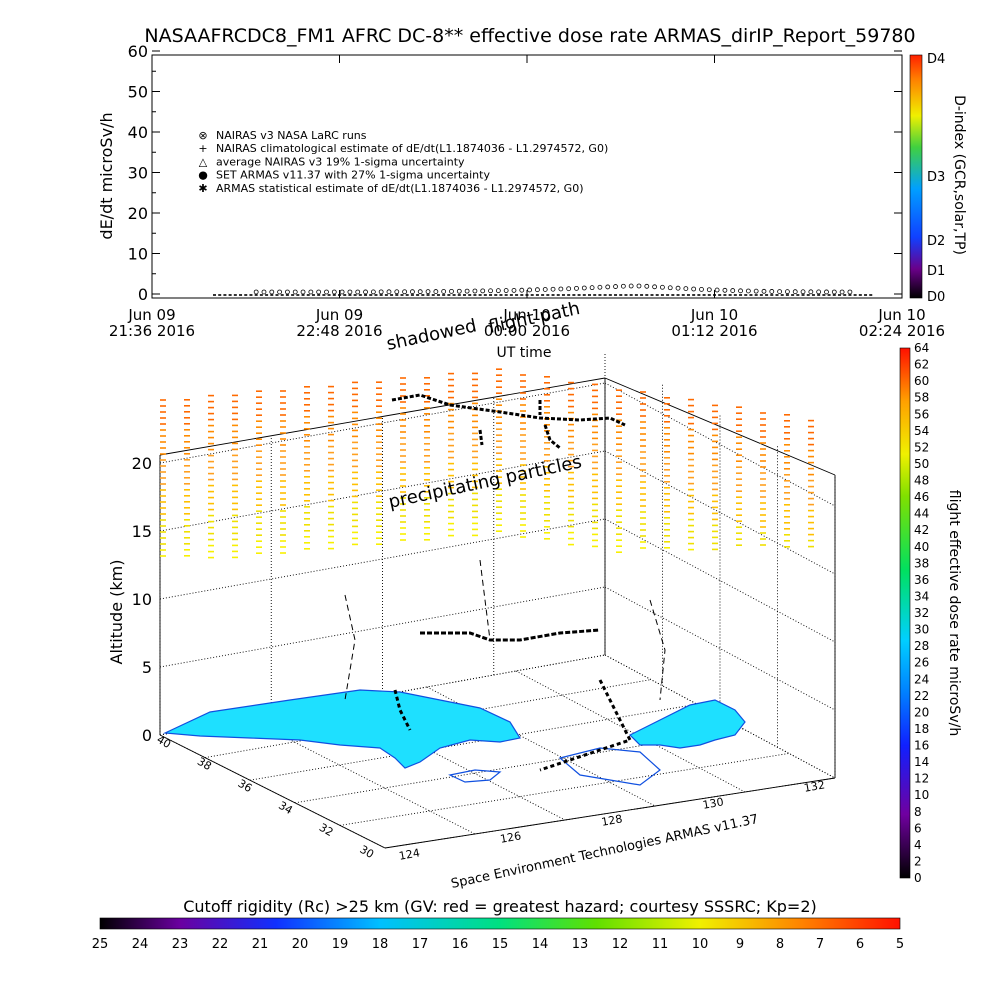  Describe the element at coordinates (780, 944) in the screenshot. I see `cutoff-colorbar-label: 8` at that location.